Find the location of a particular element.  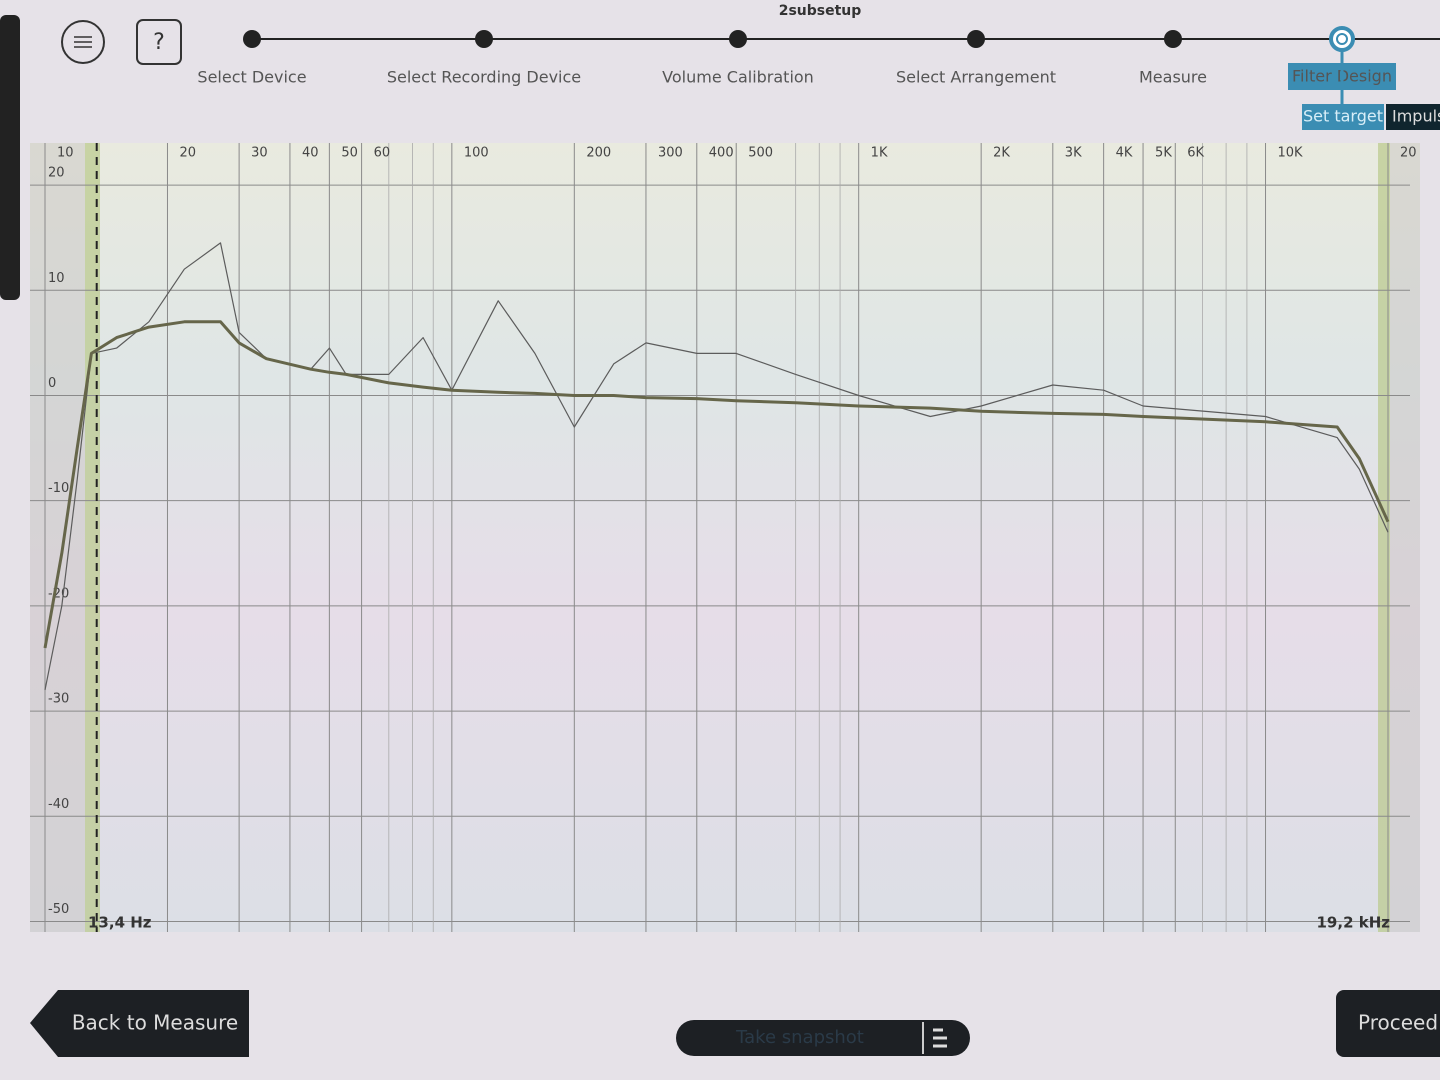

limit-label: 13,4 Hz is located at coordinates (120, 923).